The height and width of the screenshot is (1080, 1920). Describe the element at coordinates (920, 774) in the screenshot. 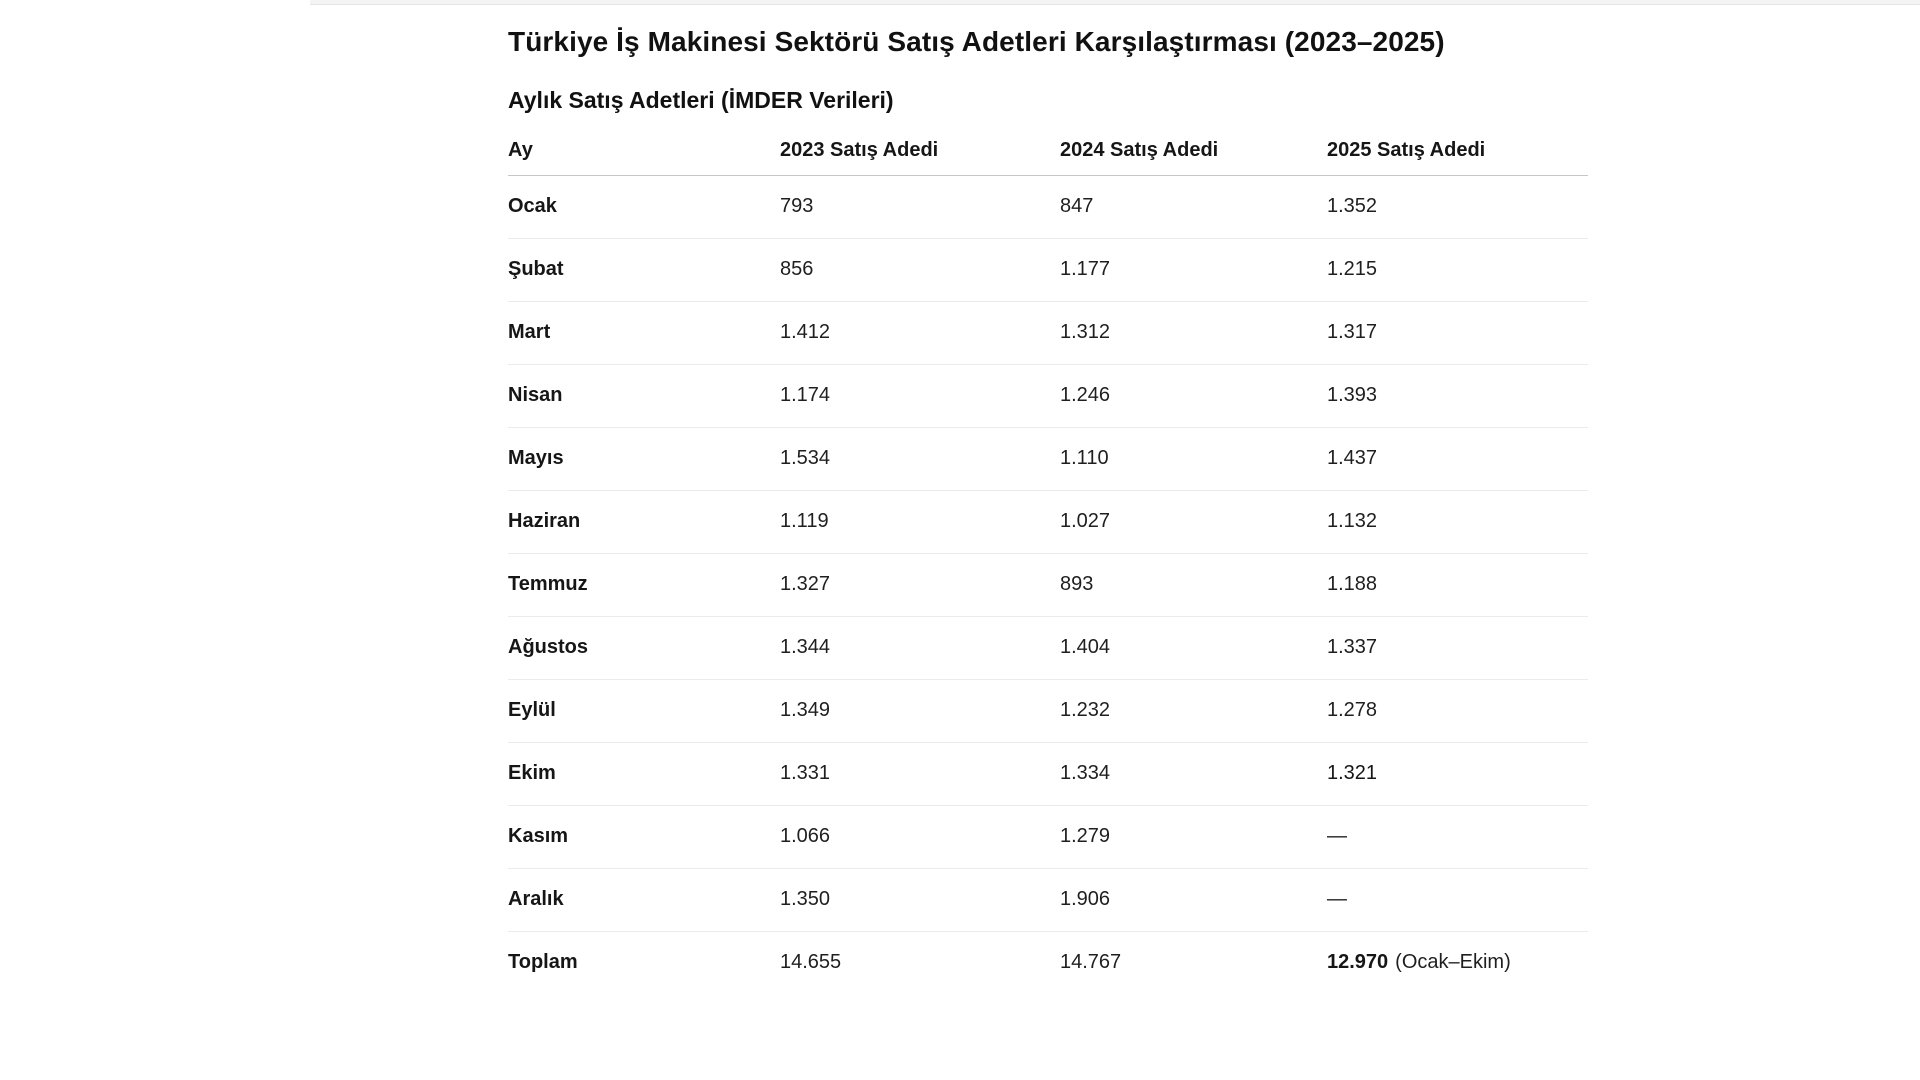

I see `value-2023-cell: 1.331` at that location.